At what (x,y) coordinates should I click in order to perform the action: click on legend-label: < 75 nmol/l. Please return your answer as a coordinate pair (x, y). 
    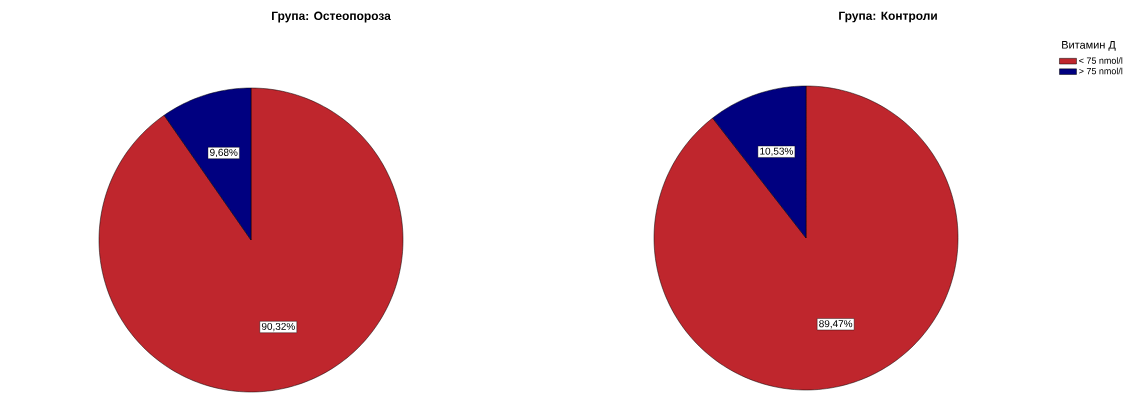
    Looking at the image, I should click on (1101, 60).